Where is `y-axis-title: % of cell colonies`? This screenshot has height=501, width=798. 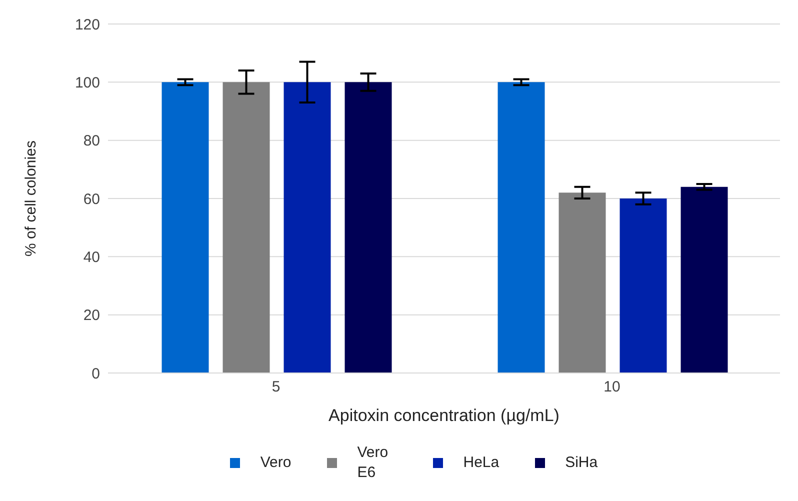
y-axis-title: % of cell colonies is located at coordinates (31, 198).